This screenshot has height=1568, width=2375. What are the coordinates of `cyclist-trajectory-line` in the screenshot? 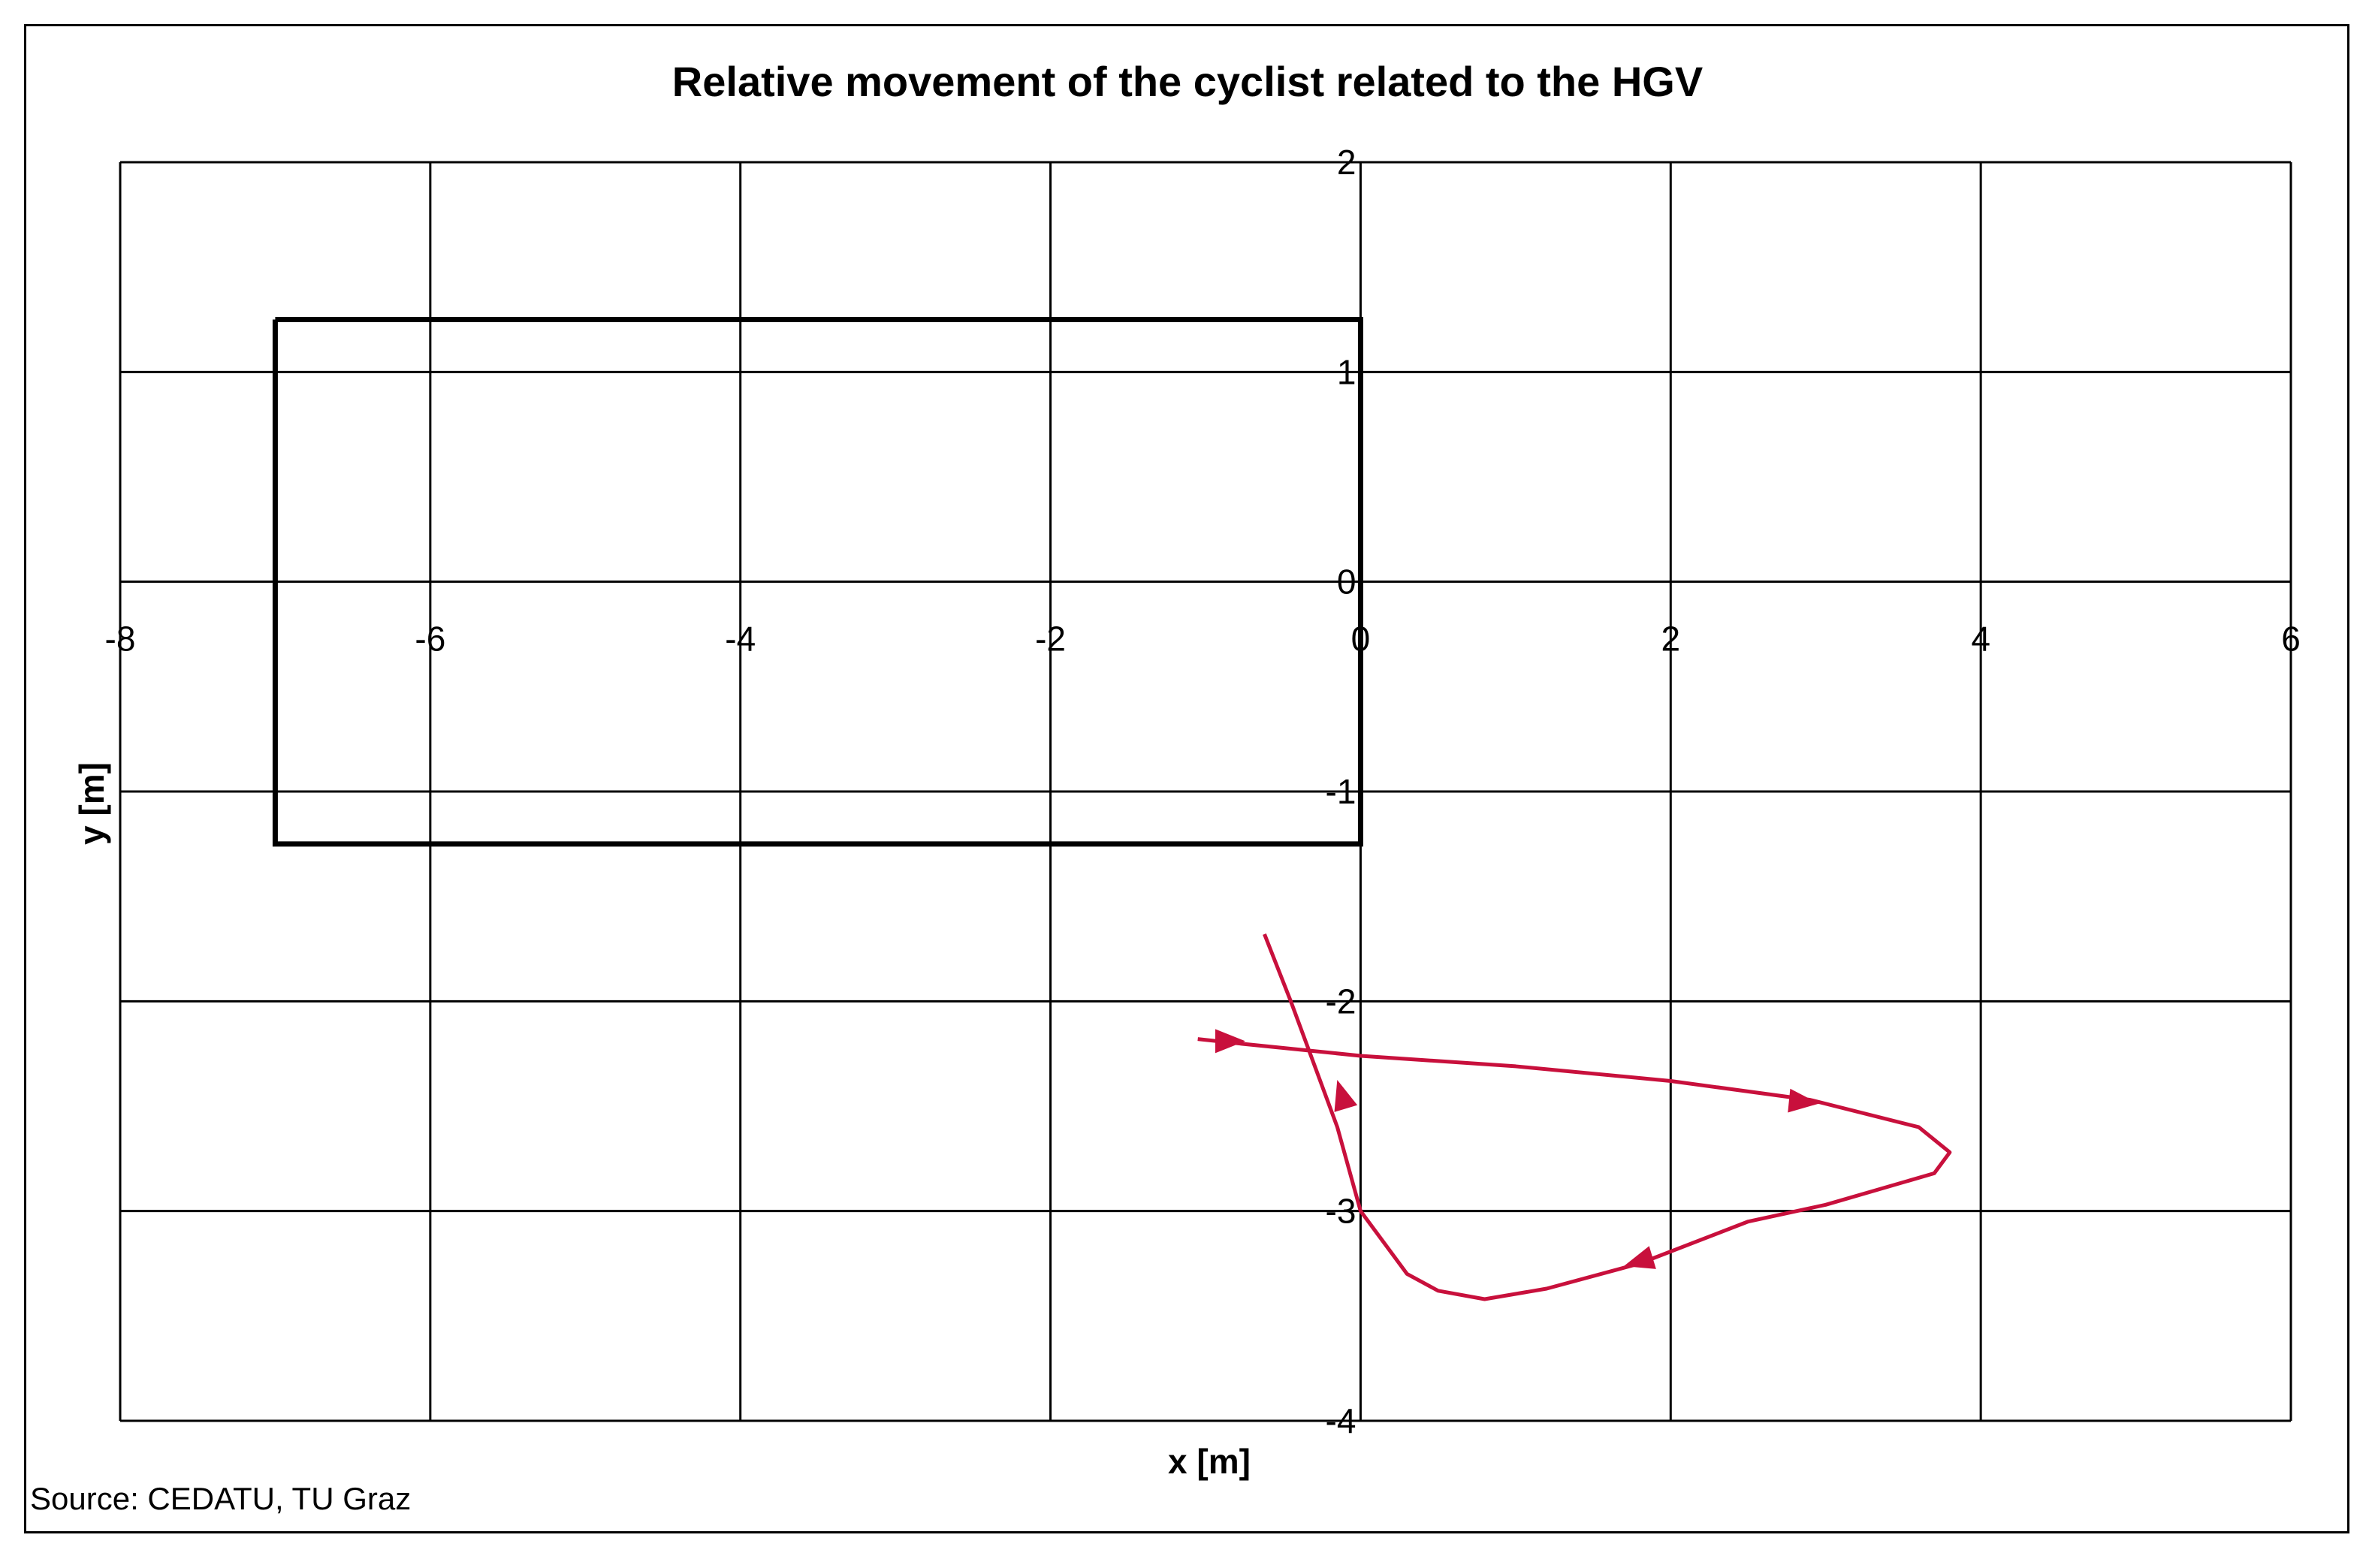 It's located at (1574, 1117).